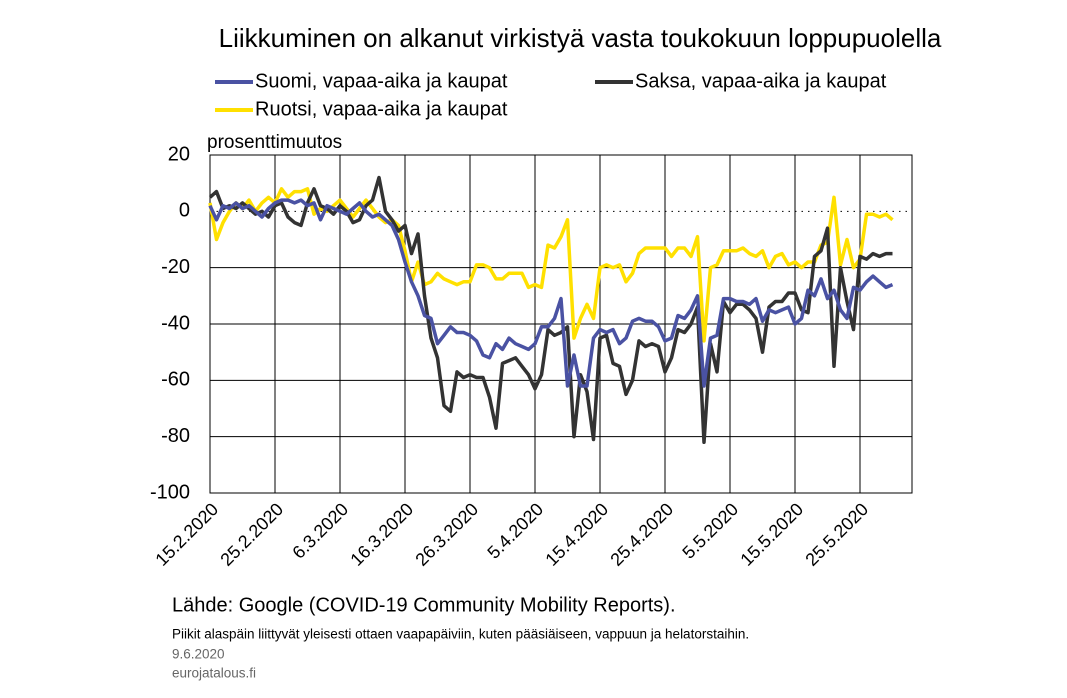 The image size is (1067, 698). What do you see at coordinates (446, 534) in the screenshot?
I see `x-tick-label: 26.3.2020` at bounding box center [446, 534].